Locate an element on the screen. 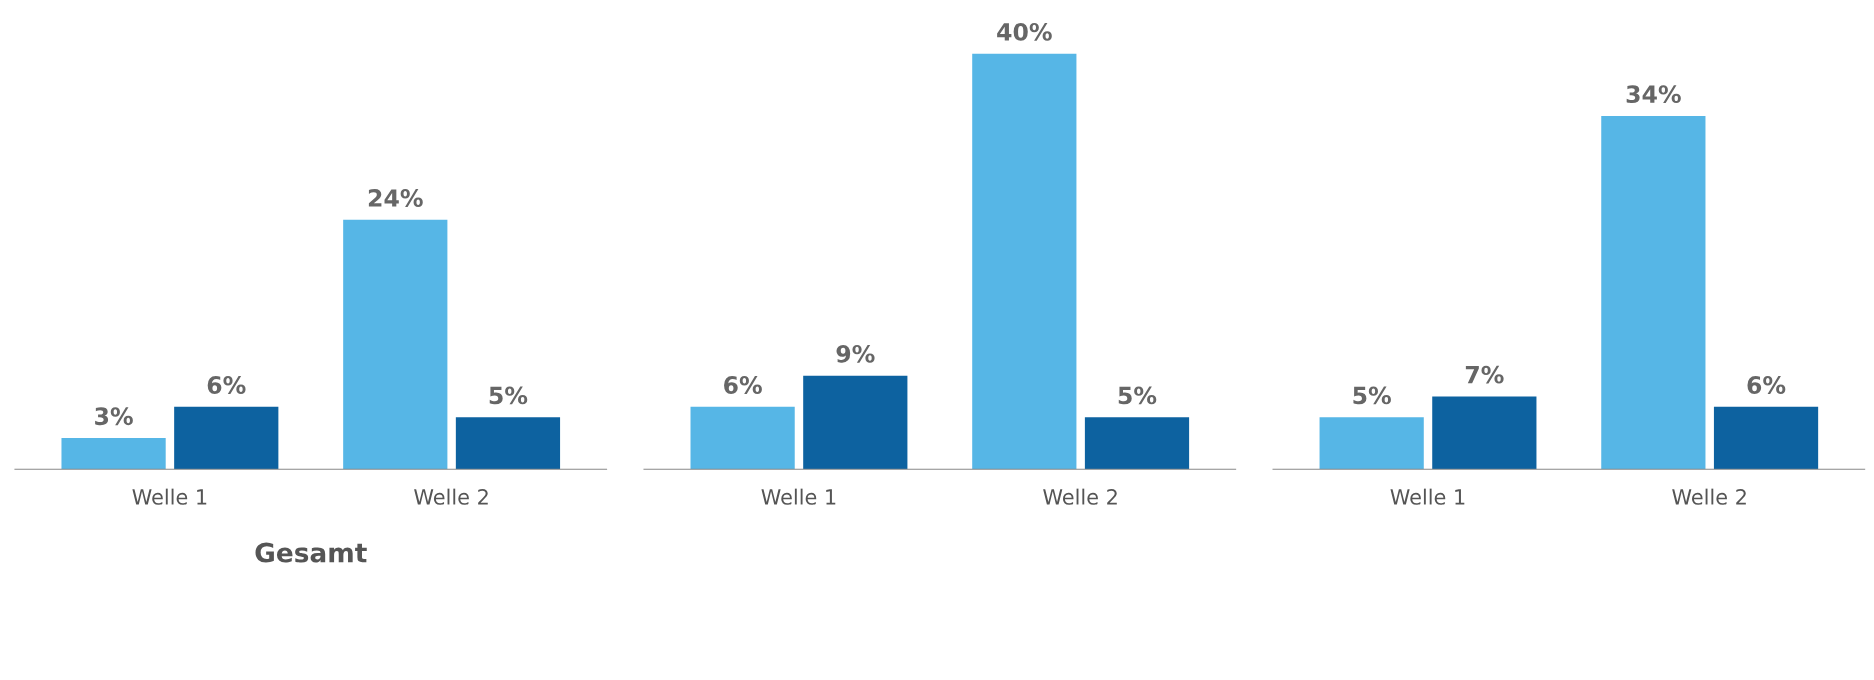 The height and width of the screenshot is (680, 1874). data-label: 34% is located at coordinates (1653, 94).